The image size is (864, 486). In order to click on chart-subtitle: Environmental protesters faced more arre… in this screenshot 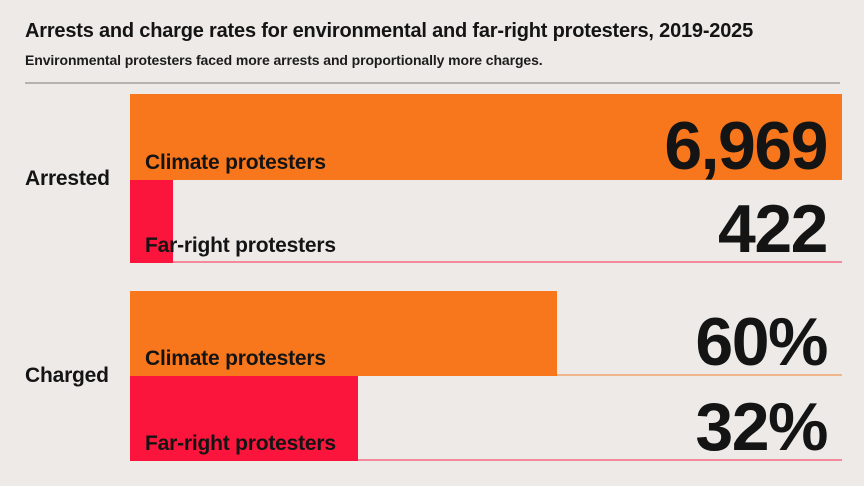, I will do `click(284, 60)`.